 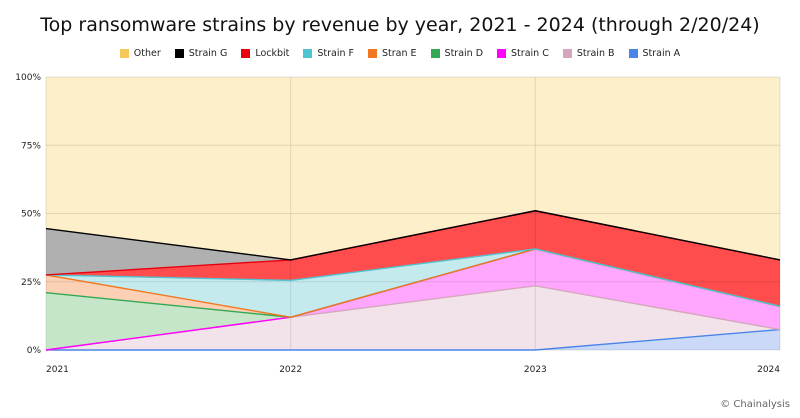 What do you see at coordinates (272, 53) in the screenshot?
I see `legend-label: Lockbit` at bounding box center [272, 53].